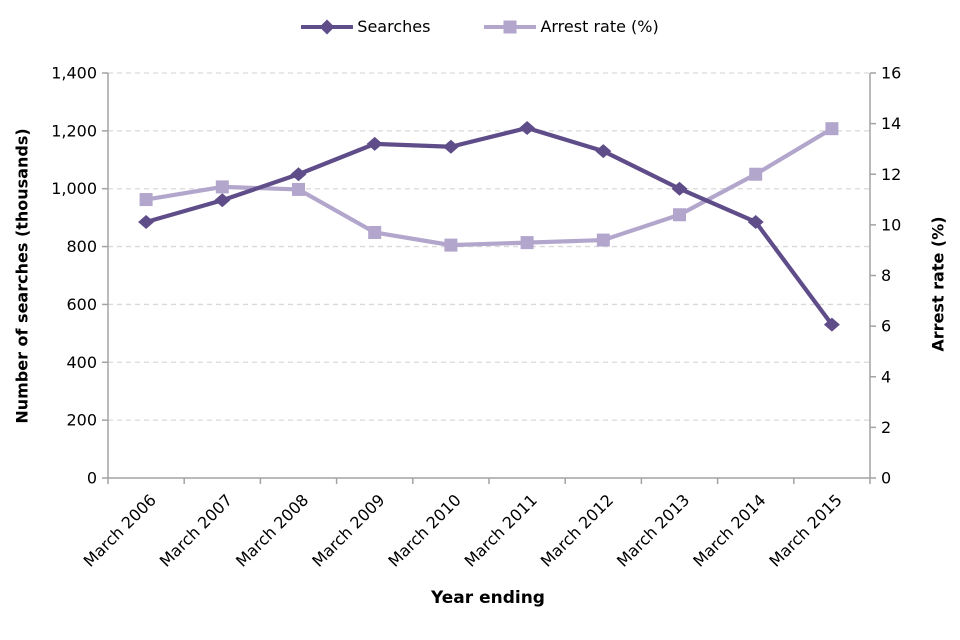  What do you see at coordinates (22, 276) in the screenshot?
I see `left-axis-title: Number of searches (thousands)` at bounding box center [22, 276].